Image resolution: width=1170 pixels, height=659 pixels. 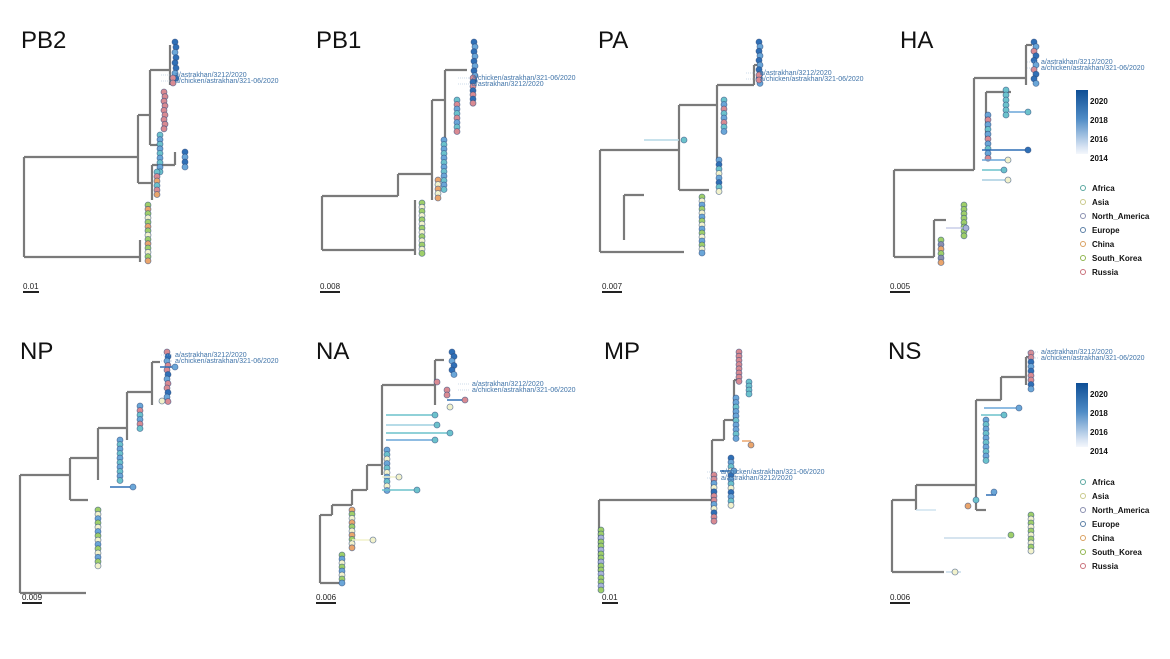 I want to click on scale-label: 0.009, so click(x=32, y=597).